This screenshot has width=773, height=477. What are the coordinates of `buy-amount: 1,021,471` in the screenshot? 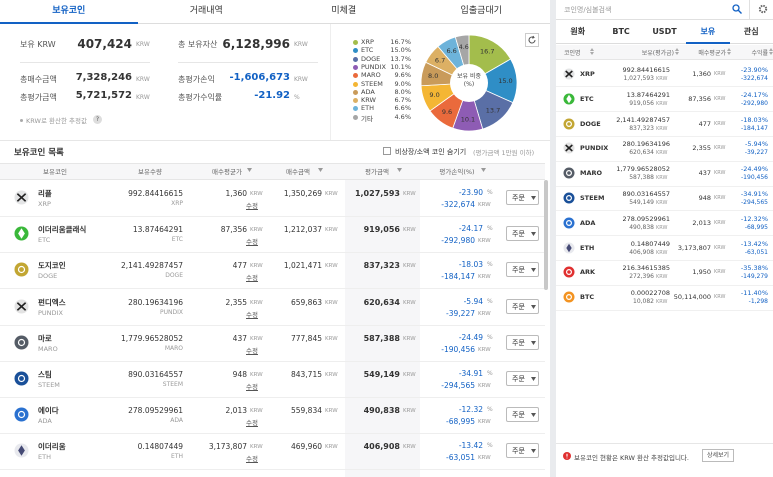 It's located at (302, 266).